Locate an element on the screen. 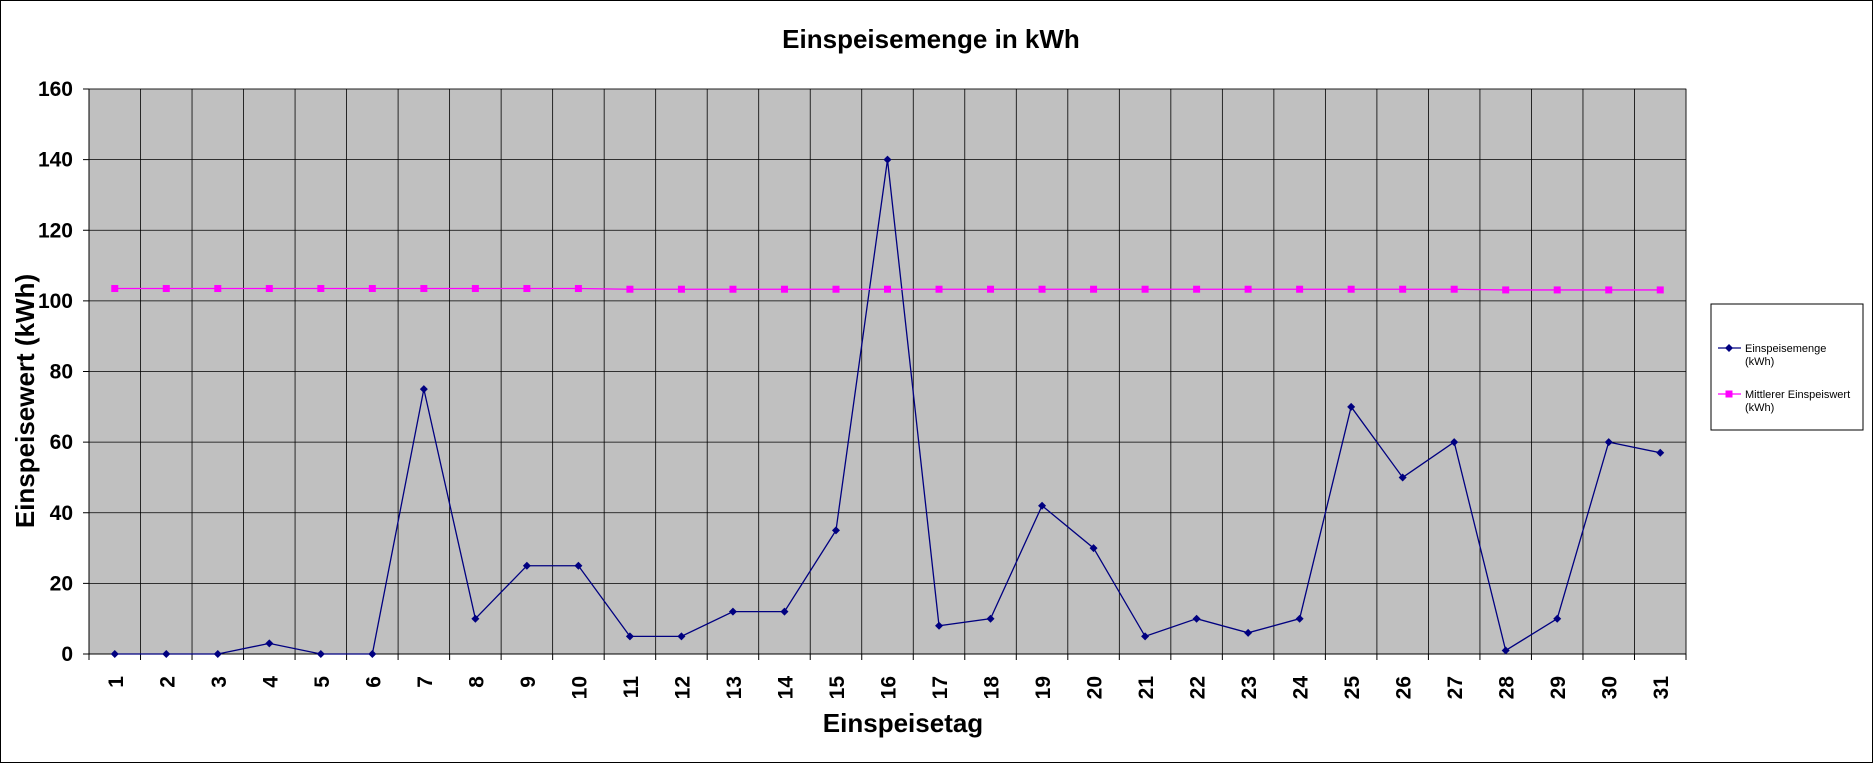 This screenshot has width=1873, height=763. x-tick-label: 19 is located at coordinates (1043, 687).